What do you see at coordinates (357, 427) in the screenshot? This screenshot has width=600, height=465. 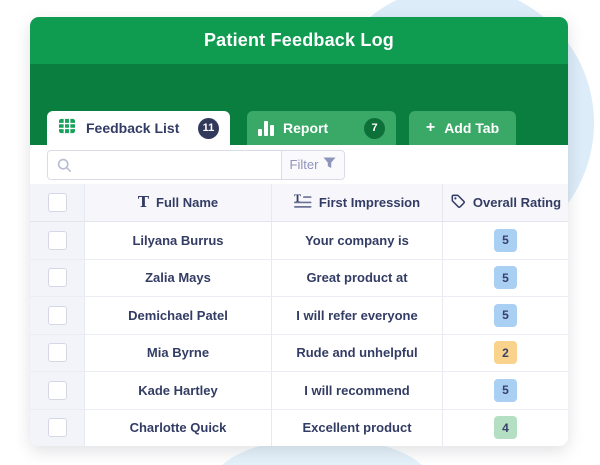 I see `first-impression-cell: Excellent product` at bounding box center [357, 427].